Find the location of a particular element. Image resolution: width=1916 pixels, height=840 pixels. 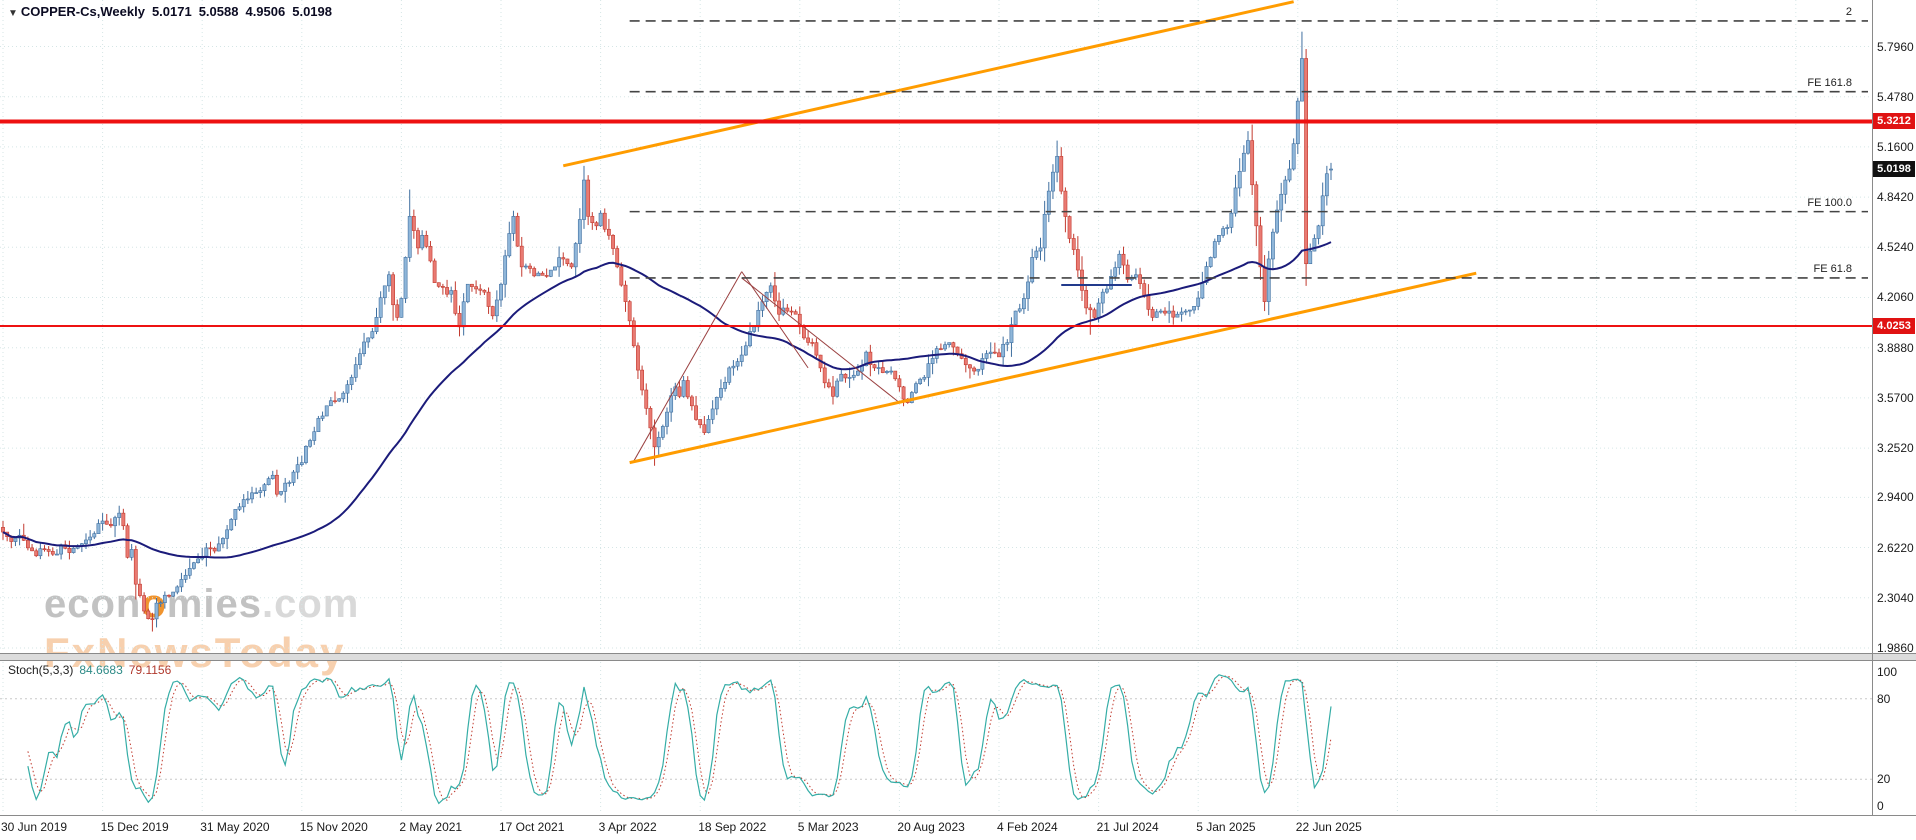

panel-splitter is located at coordinates (958, 657).